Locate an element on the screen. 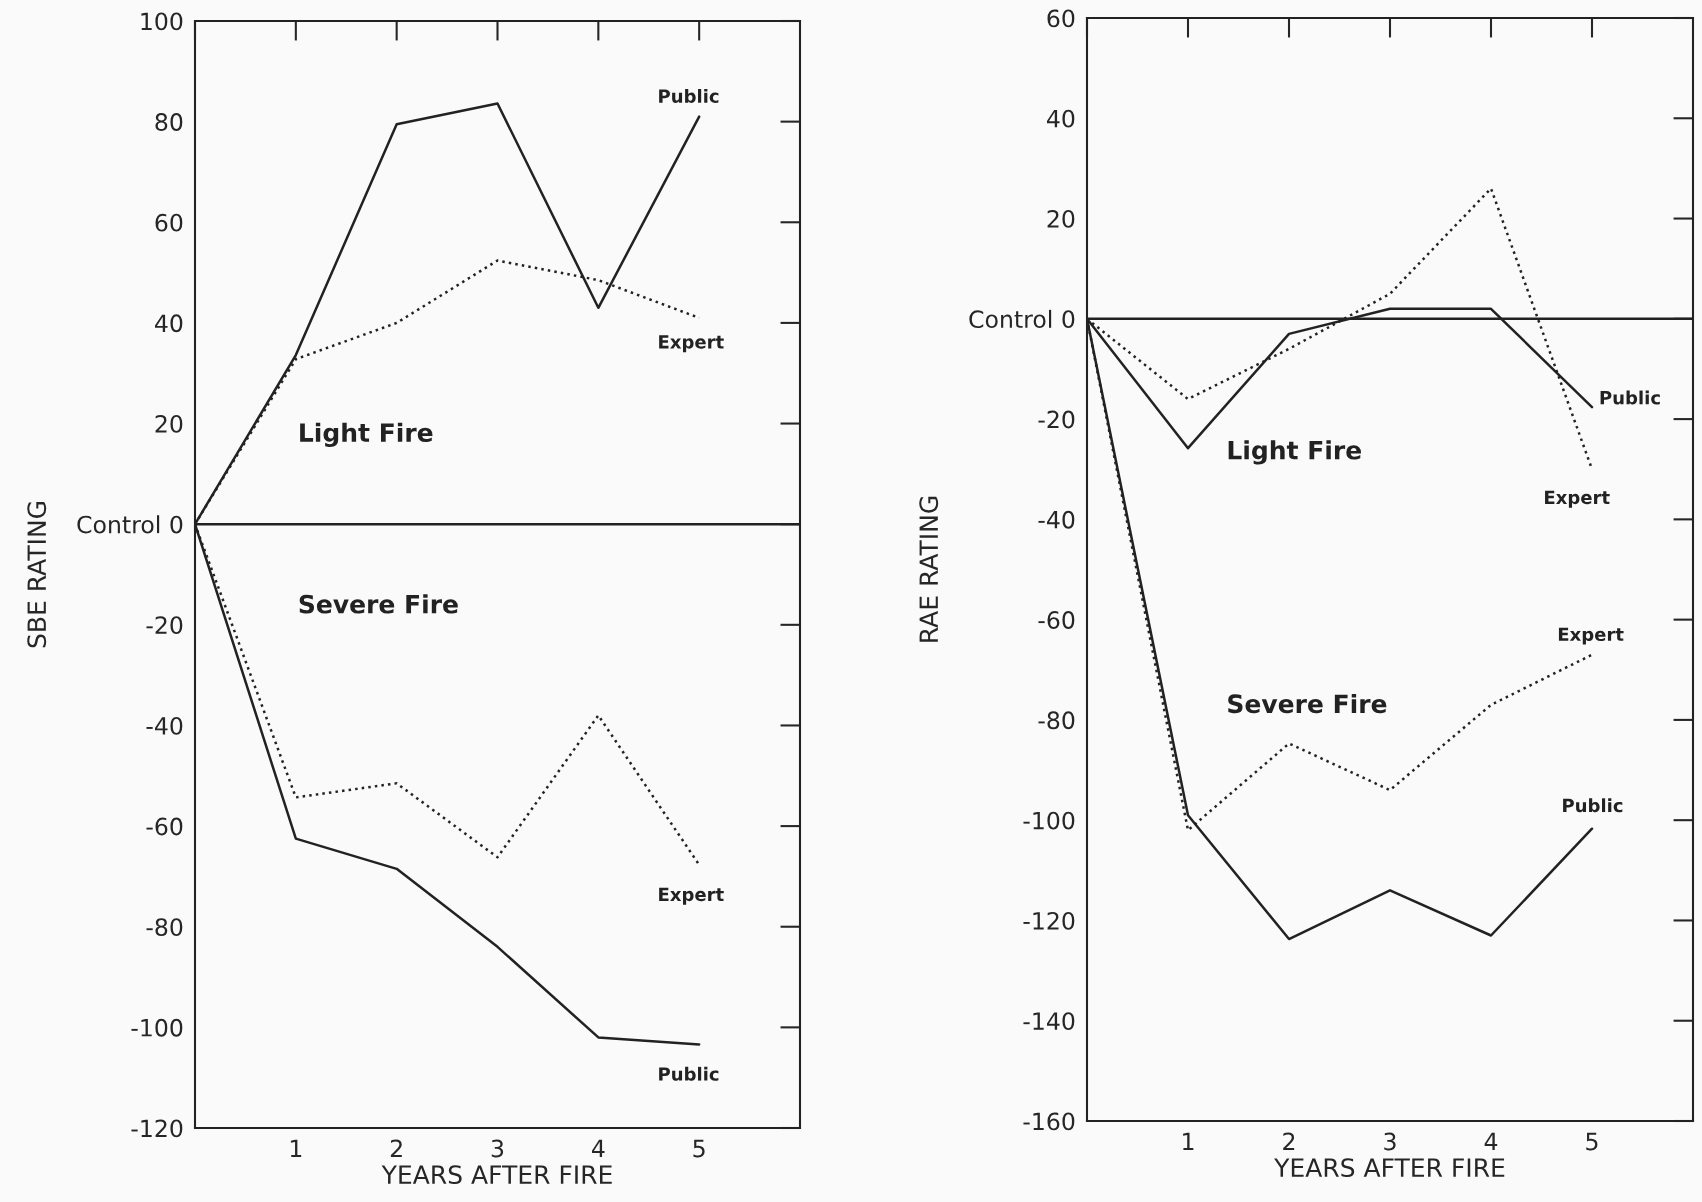  y-axis-title: RAE RATING is located at coordinates (929, 569).